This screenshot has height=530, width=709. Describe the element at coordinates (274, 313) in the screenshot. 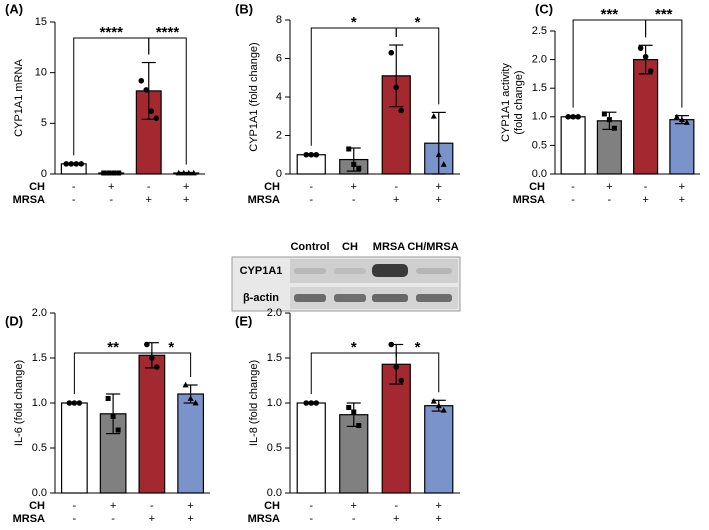

I see `y-tick-label: 2.0` at that location.